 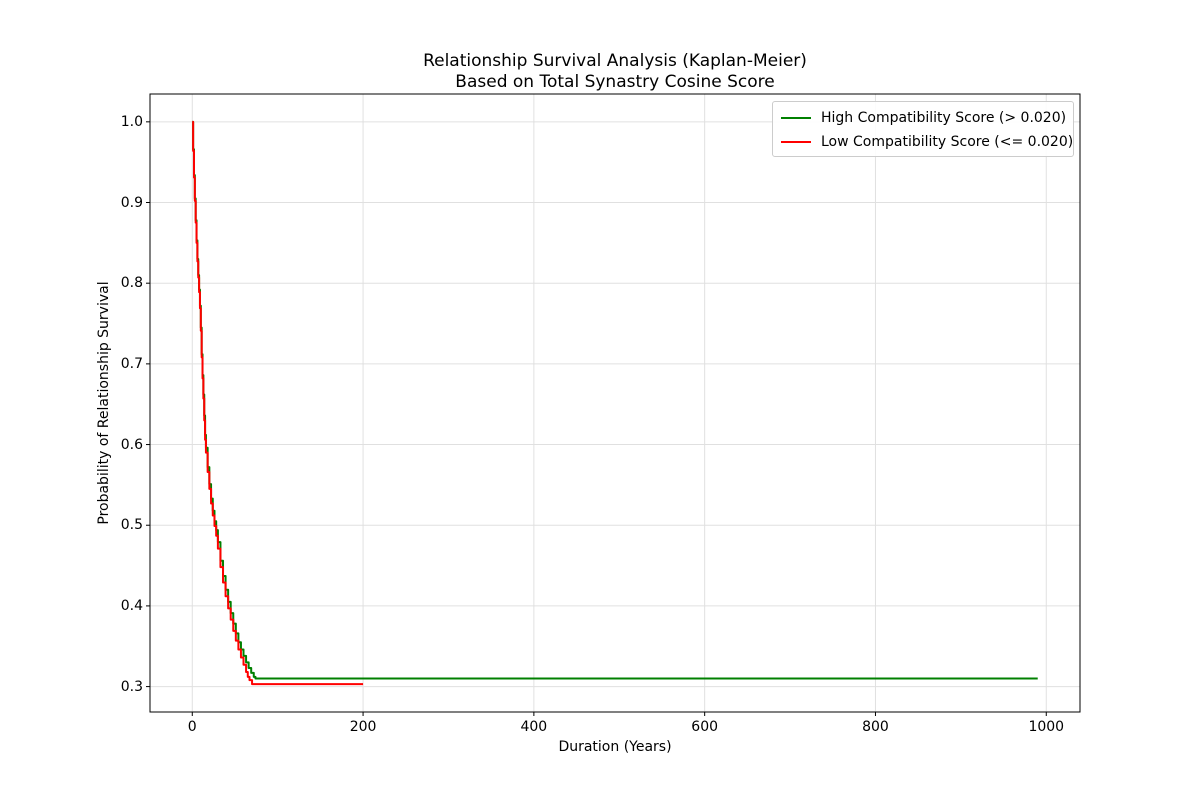 What do you see at coordinates (534, 727) in the screenshot?
I see `x-tick-label: 400` at bounding box center [534, 727].